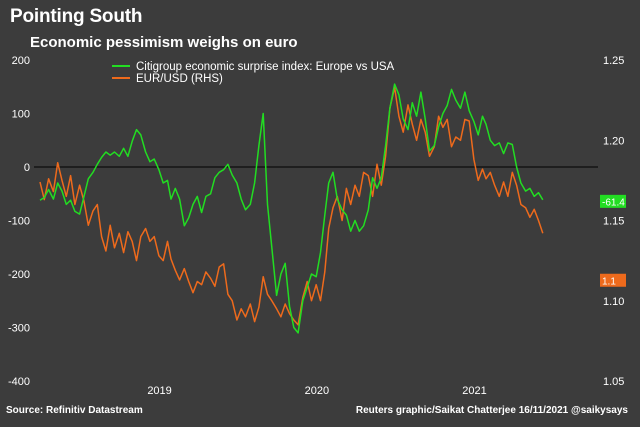  What do you see at coordinates (19, 329) in the screenshot?
I see `left-tick-label: -300` at bounding box center [19, 329].